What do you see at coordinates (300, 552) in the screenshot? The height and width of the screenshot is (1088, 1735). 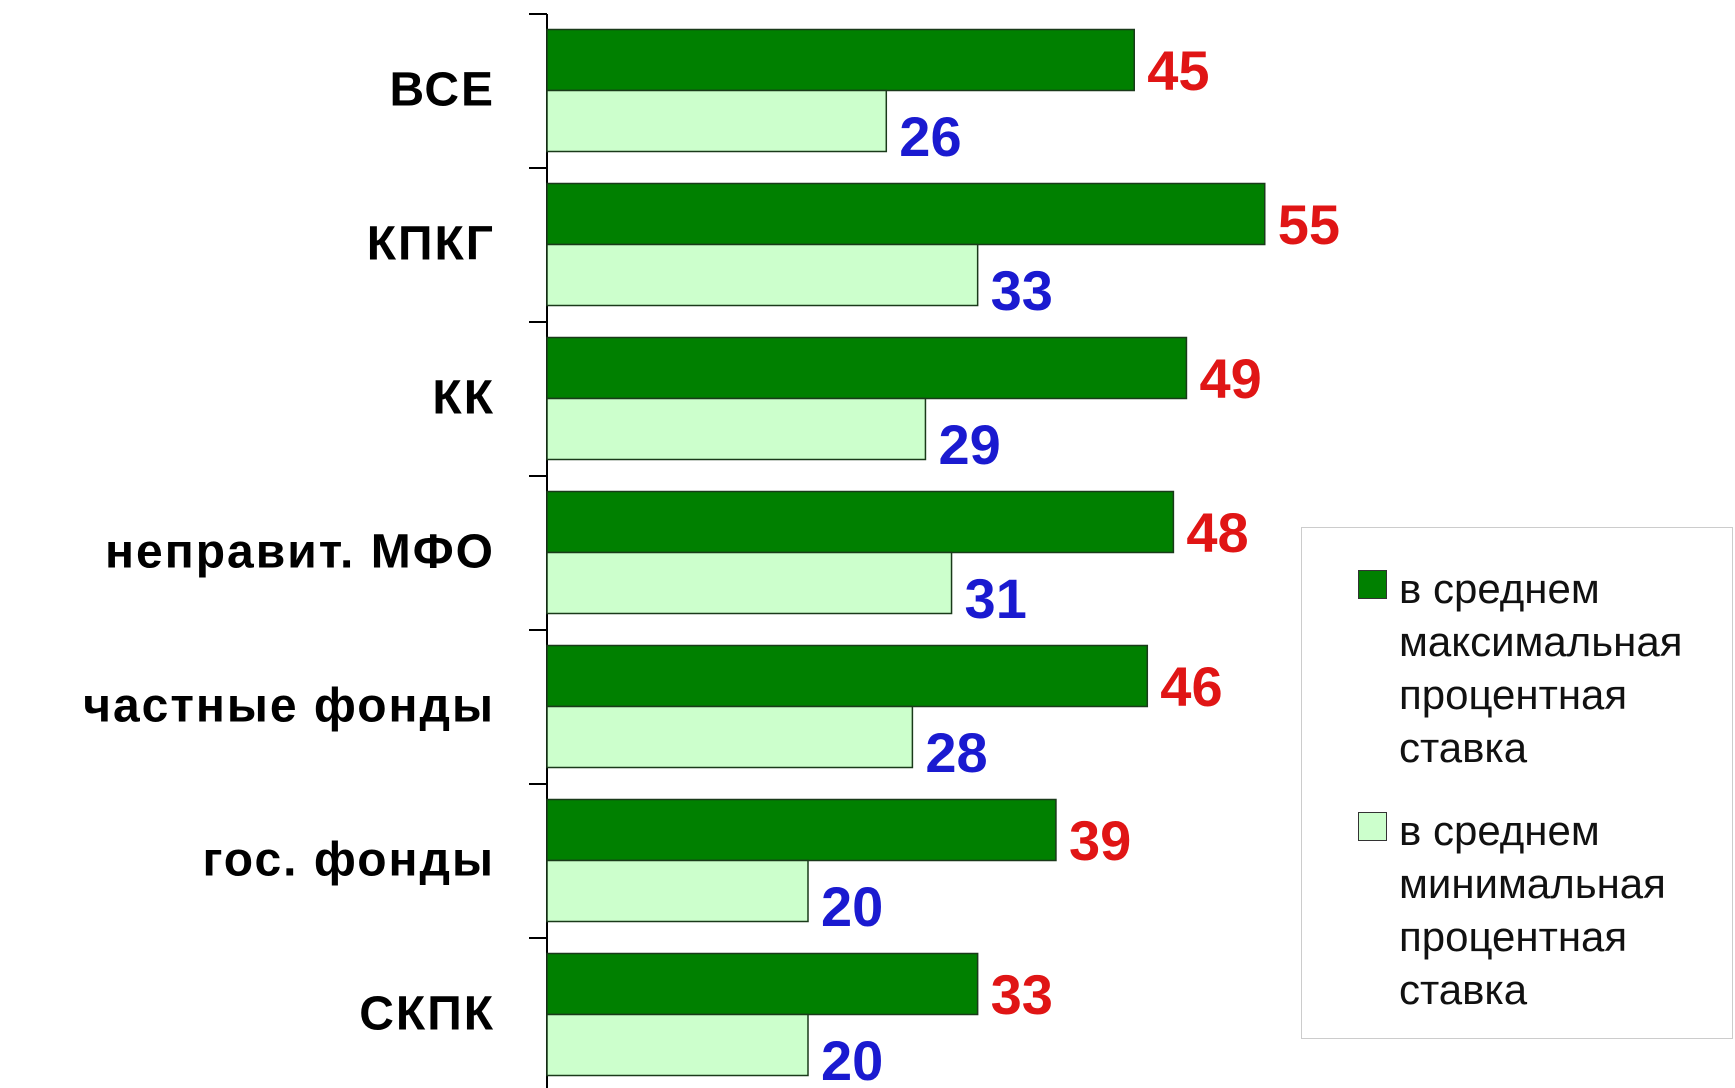 I see `category-label: неправит. МФО` at bounding box center [300, 552].